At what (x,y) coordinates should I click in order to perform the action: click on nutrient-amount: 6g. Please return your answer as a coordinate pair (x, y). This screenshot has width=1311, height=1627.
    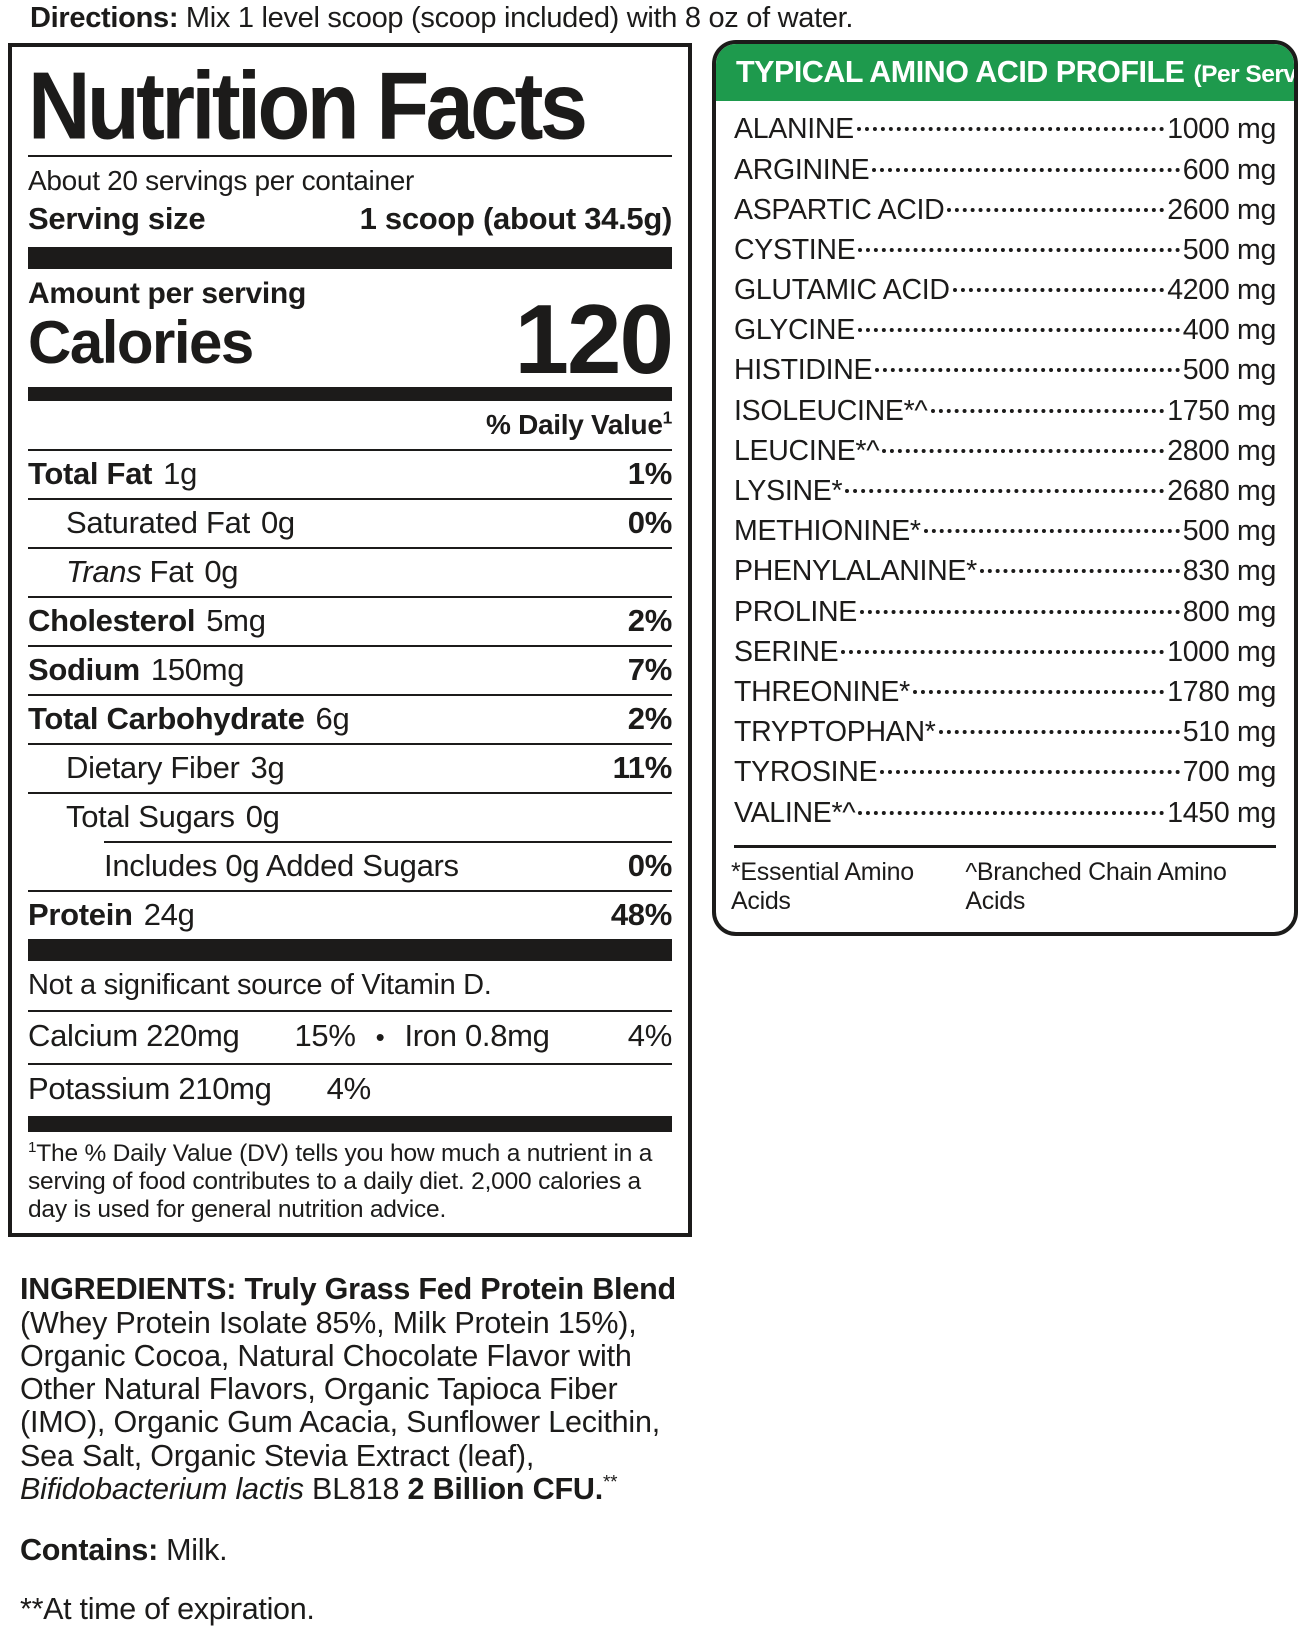
    Looking at the image, I should click on (332, 719).